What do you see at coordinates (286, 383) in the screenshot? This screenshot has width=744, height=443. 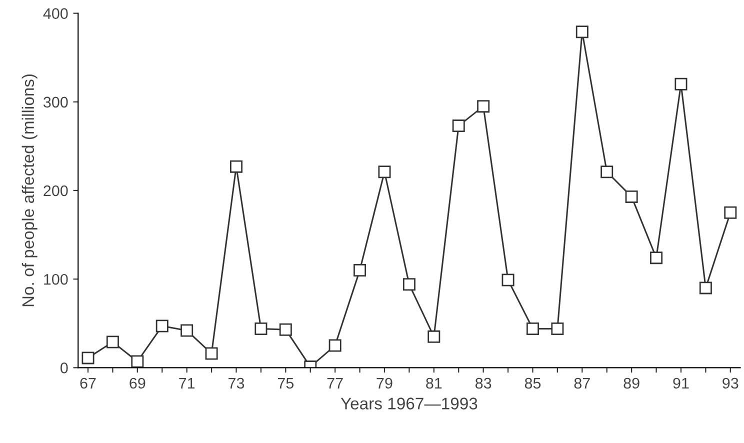 I see `x-tick-label: 75` at bounding box center [286, 383].